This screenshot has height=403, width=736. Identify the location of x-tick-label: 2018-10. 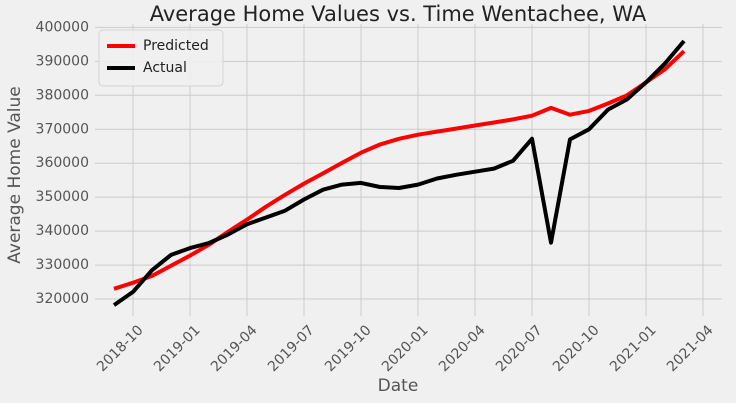
(120, 348).